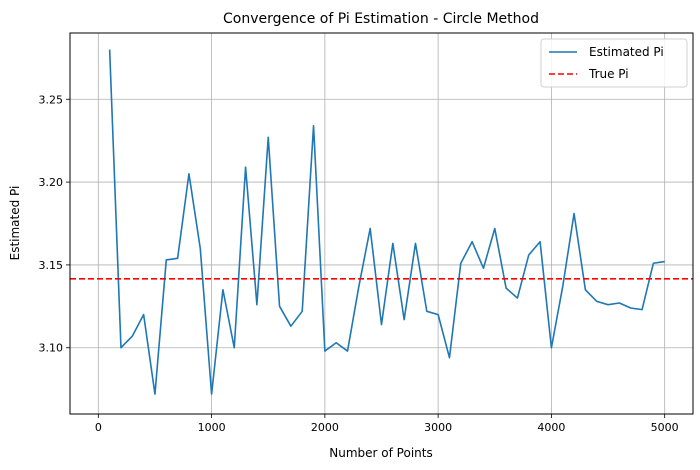 The width and height of the screenshot is (700, 470). I want to click on legend-box, so click(614, 63).